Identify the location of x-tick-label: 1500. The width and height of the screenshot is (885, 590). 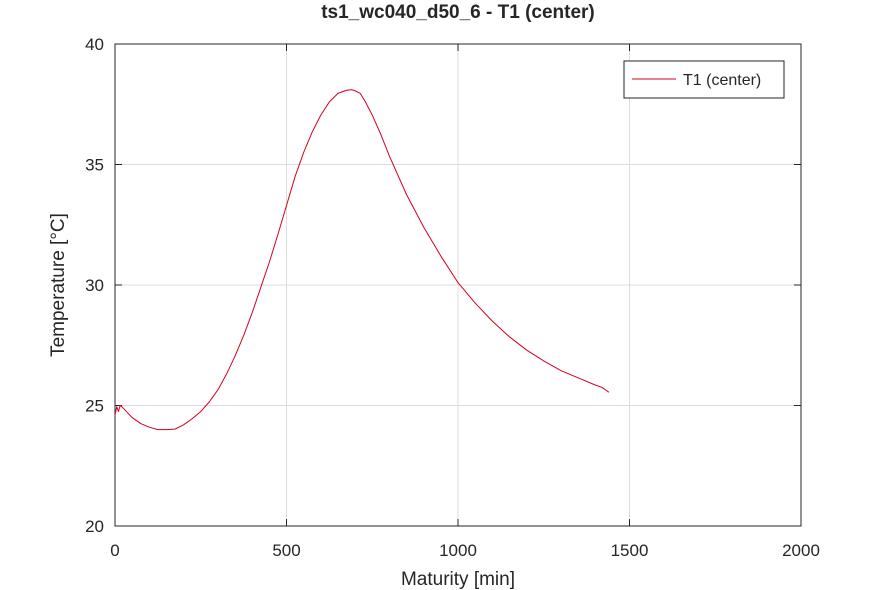
(630, 550).